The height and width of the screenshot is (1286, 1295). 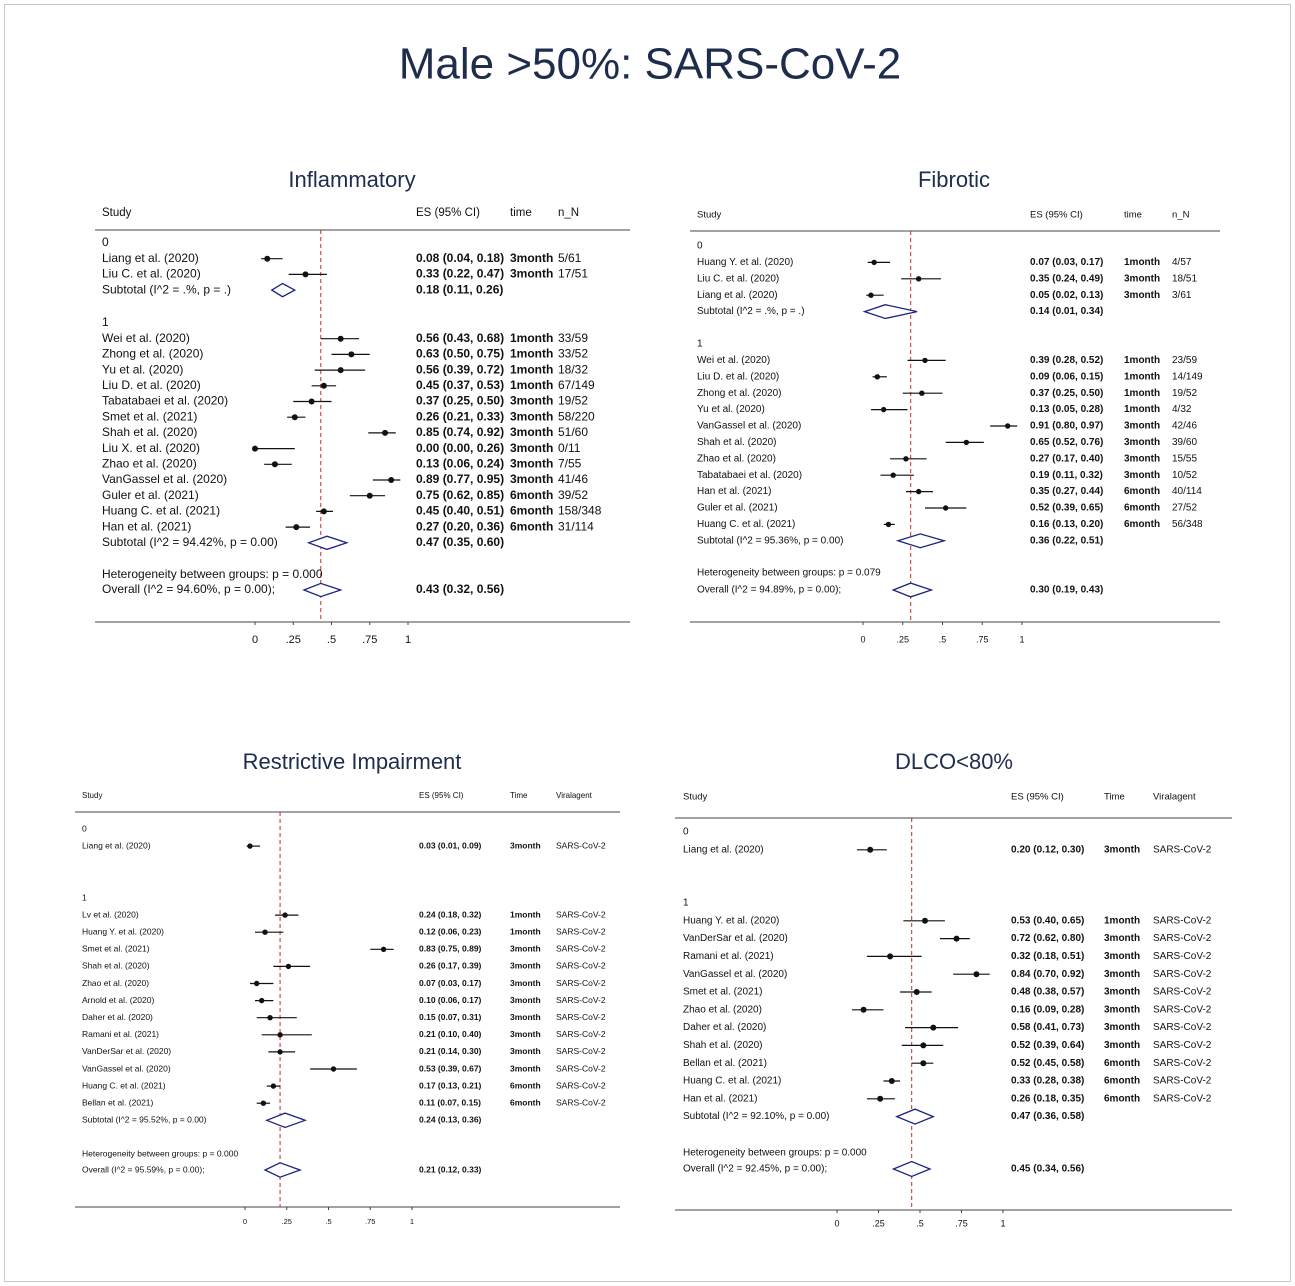 What do you see at coordinates (151, 448) in the screenshot?
I see `study-name: Liu X. et al. (2020)` at bounding box center [151, 448].